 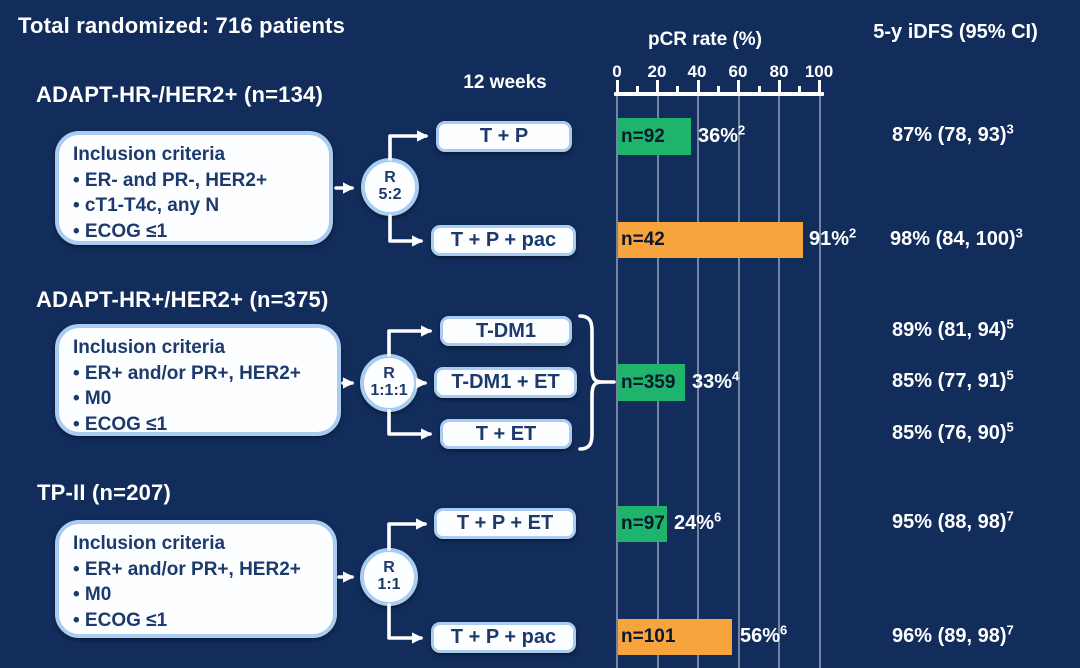 I want to click on idfs-text: 98% (84, 100), so click(x=953, y=239).